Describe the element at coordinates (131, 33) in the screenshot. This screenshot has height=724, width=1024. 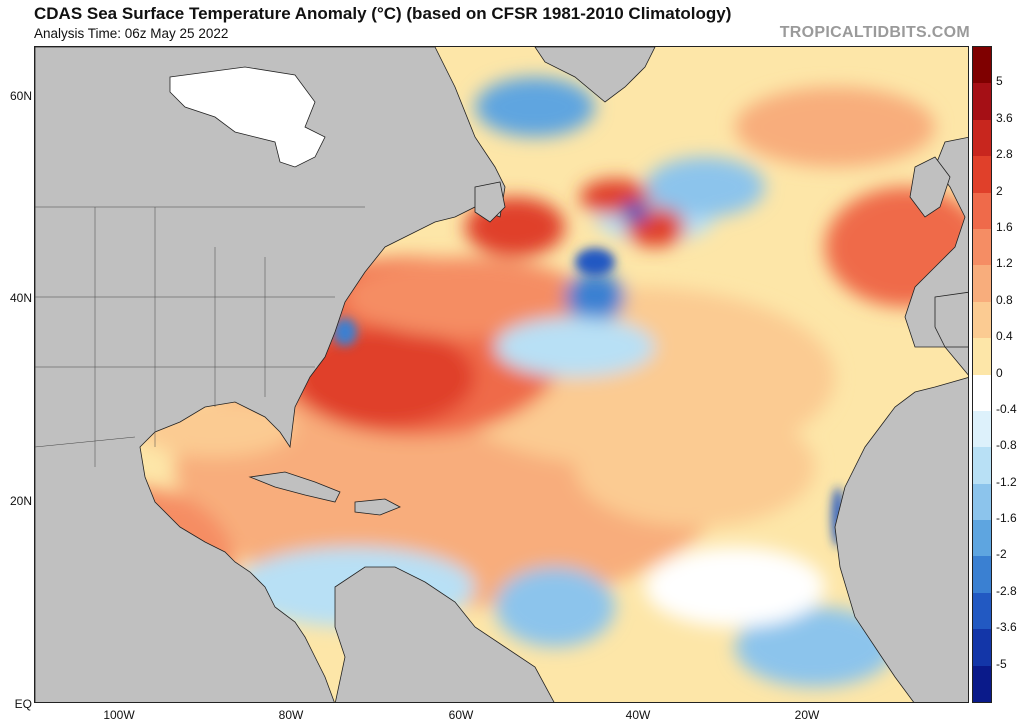
I see `analysis-time: Analysis Time: 06z May 25 2022` at that location.